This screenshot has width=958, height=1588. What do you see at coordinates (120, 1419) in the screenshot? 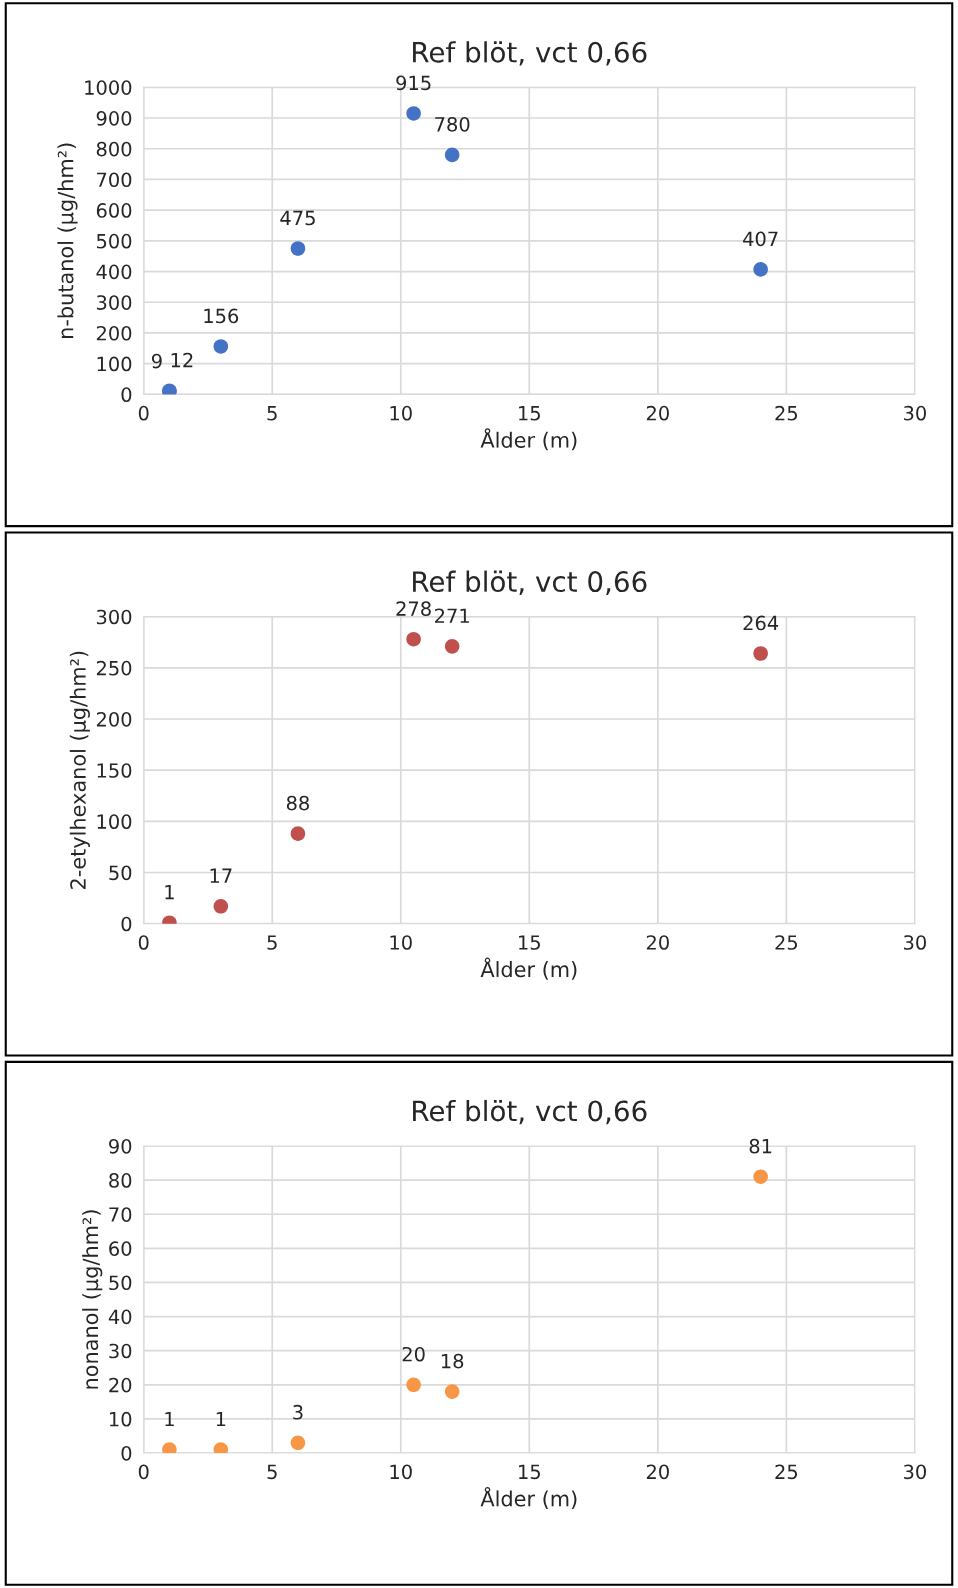
I see `y-tick-label: 10` at bounding box center [120, 1419].